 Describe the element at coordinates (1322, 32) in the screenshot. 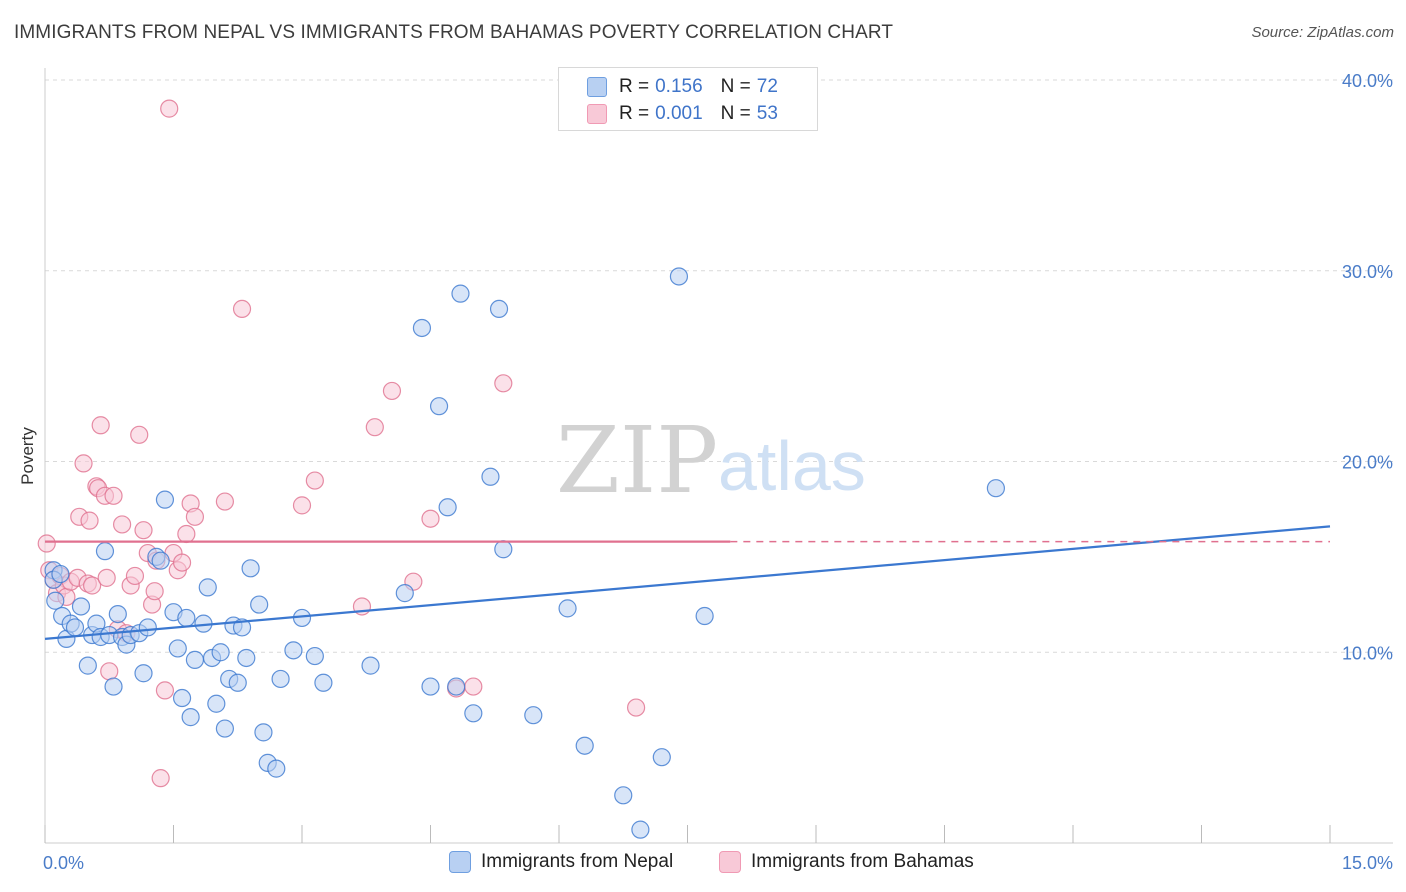

I see `source-label: Source: ZipAtlas.com` at that location.